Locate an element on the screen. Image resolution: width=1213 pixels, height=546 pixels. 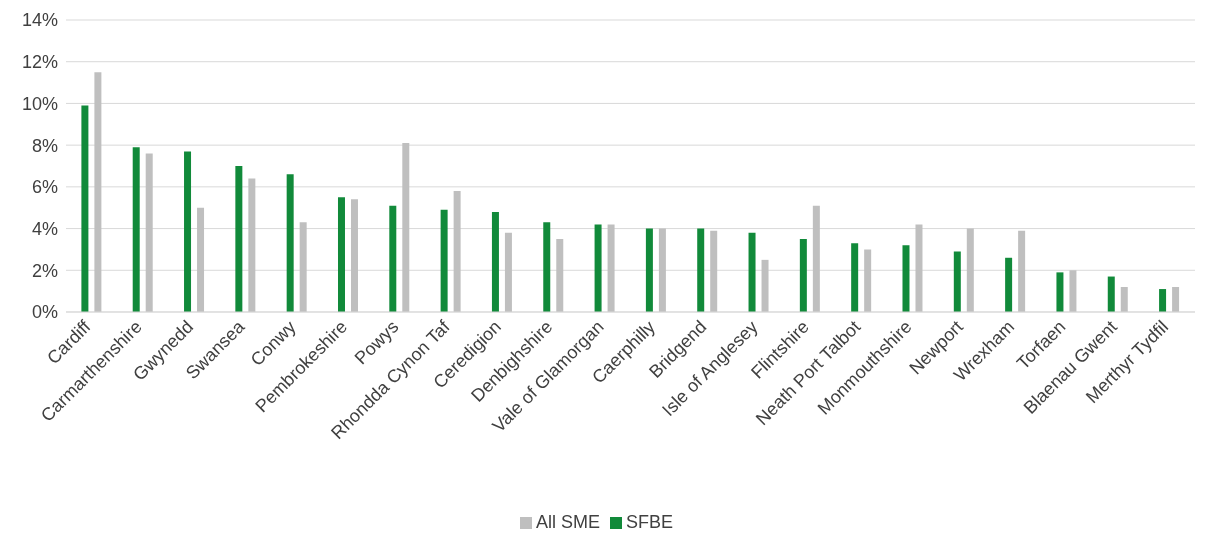
y-tick-label: 14% is located at coordinates (39, 20).